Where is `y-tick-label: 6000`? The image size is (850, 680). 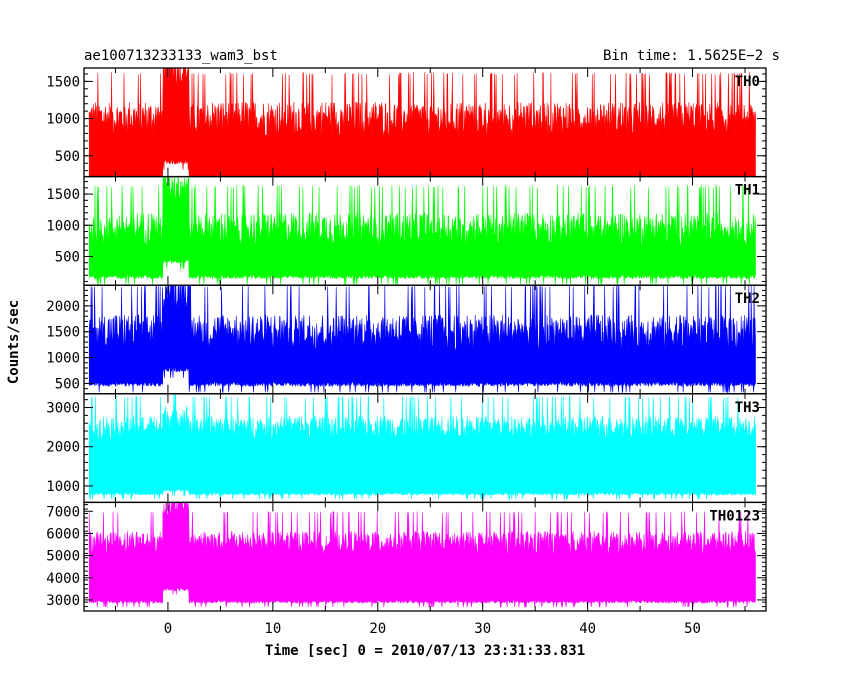 y-tick-label: 6000 is located at coordinates (63, 534).